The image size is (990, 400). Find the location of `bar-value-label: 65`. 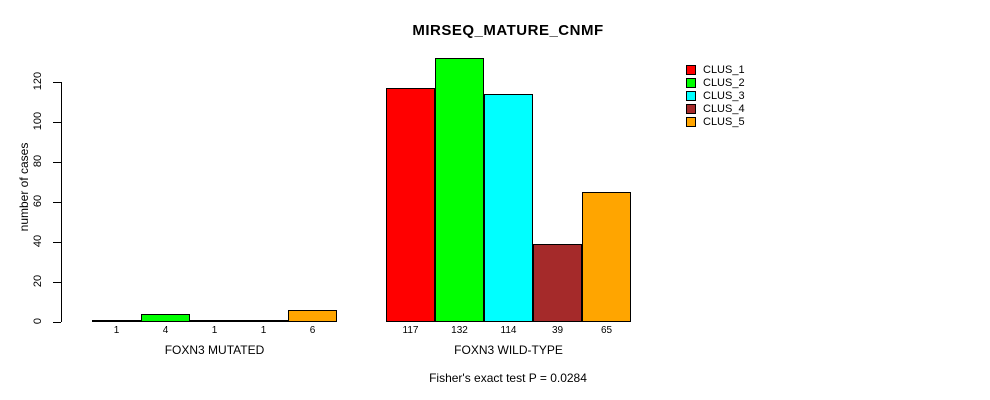

bar-value-label: 65 is located at coordinates (606, 330).